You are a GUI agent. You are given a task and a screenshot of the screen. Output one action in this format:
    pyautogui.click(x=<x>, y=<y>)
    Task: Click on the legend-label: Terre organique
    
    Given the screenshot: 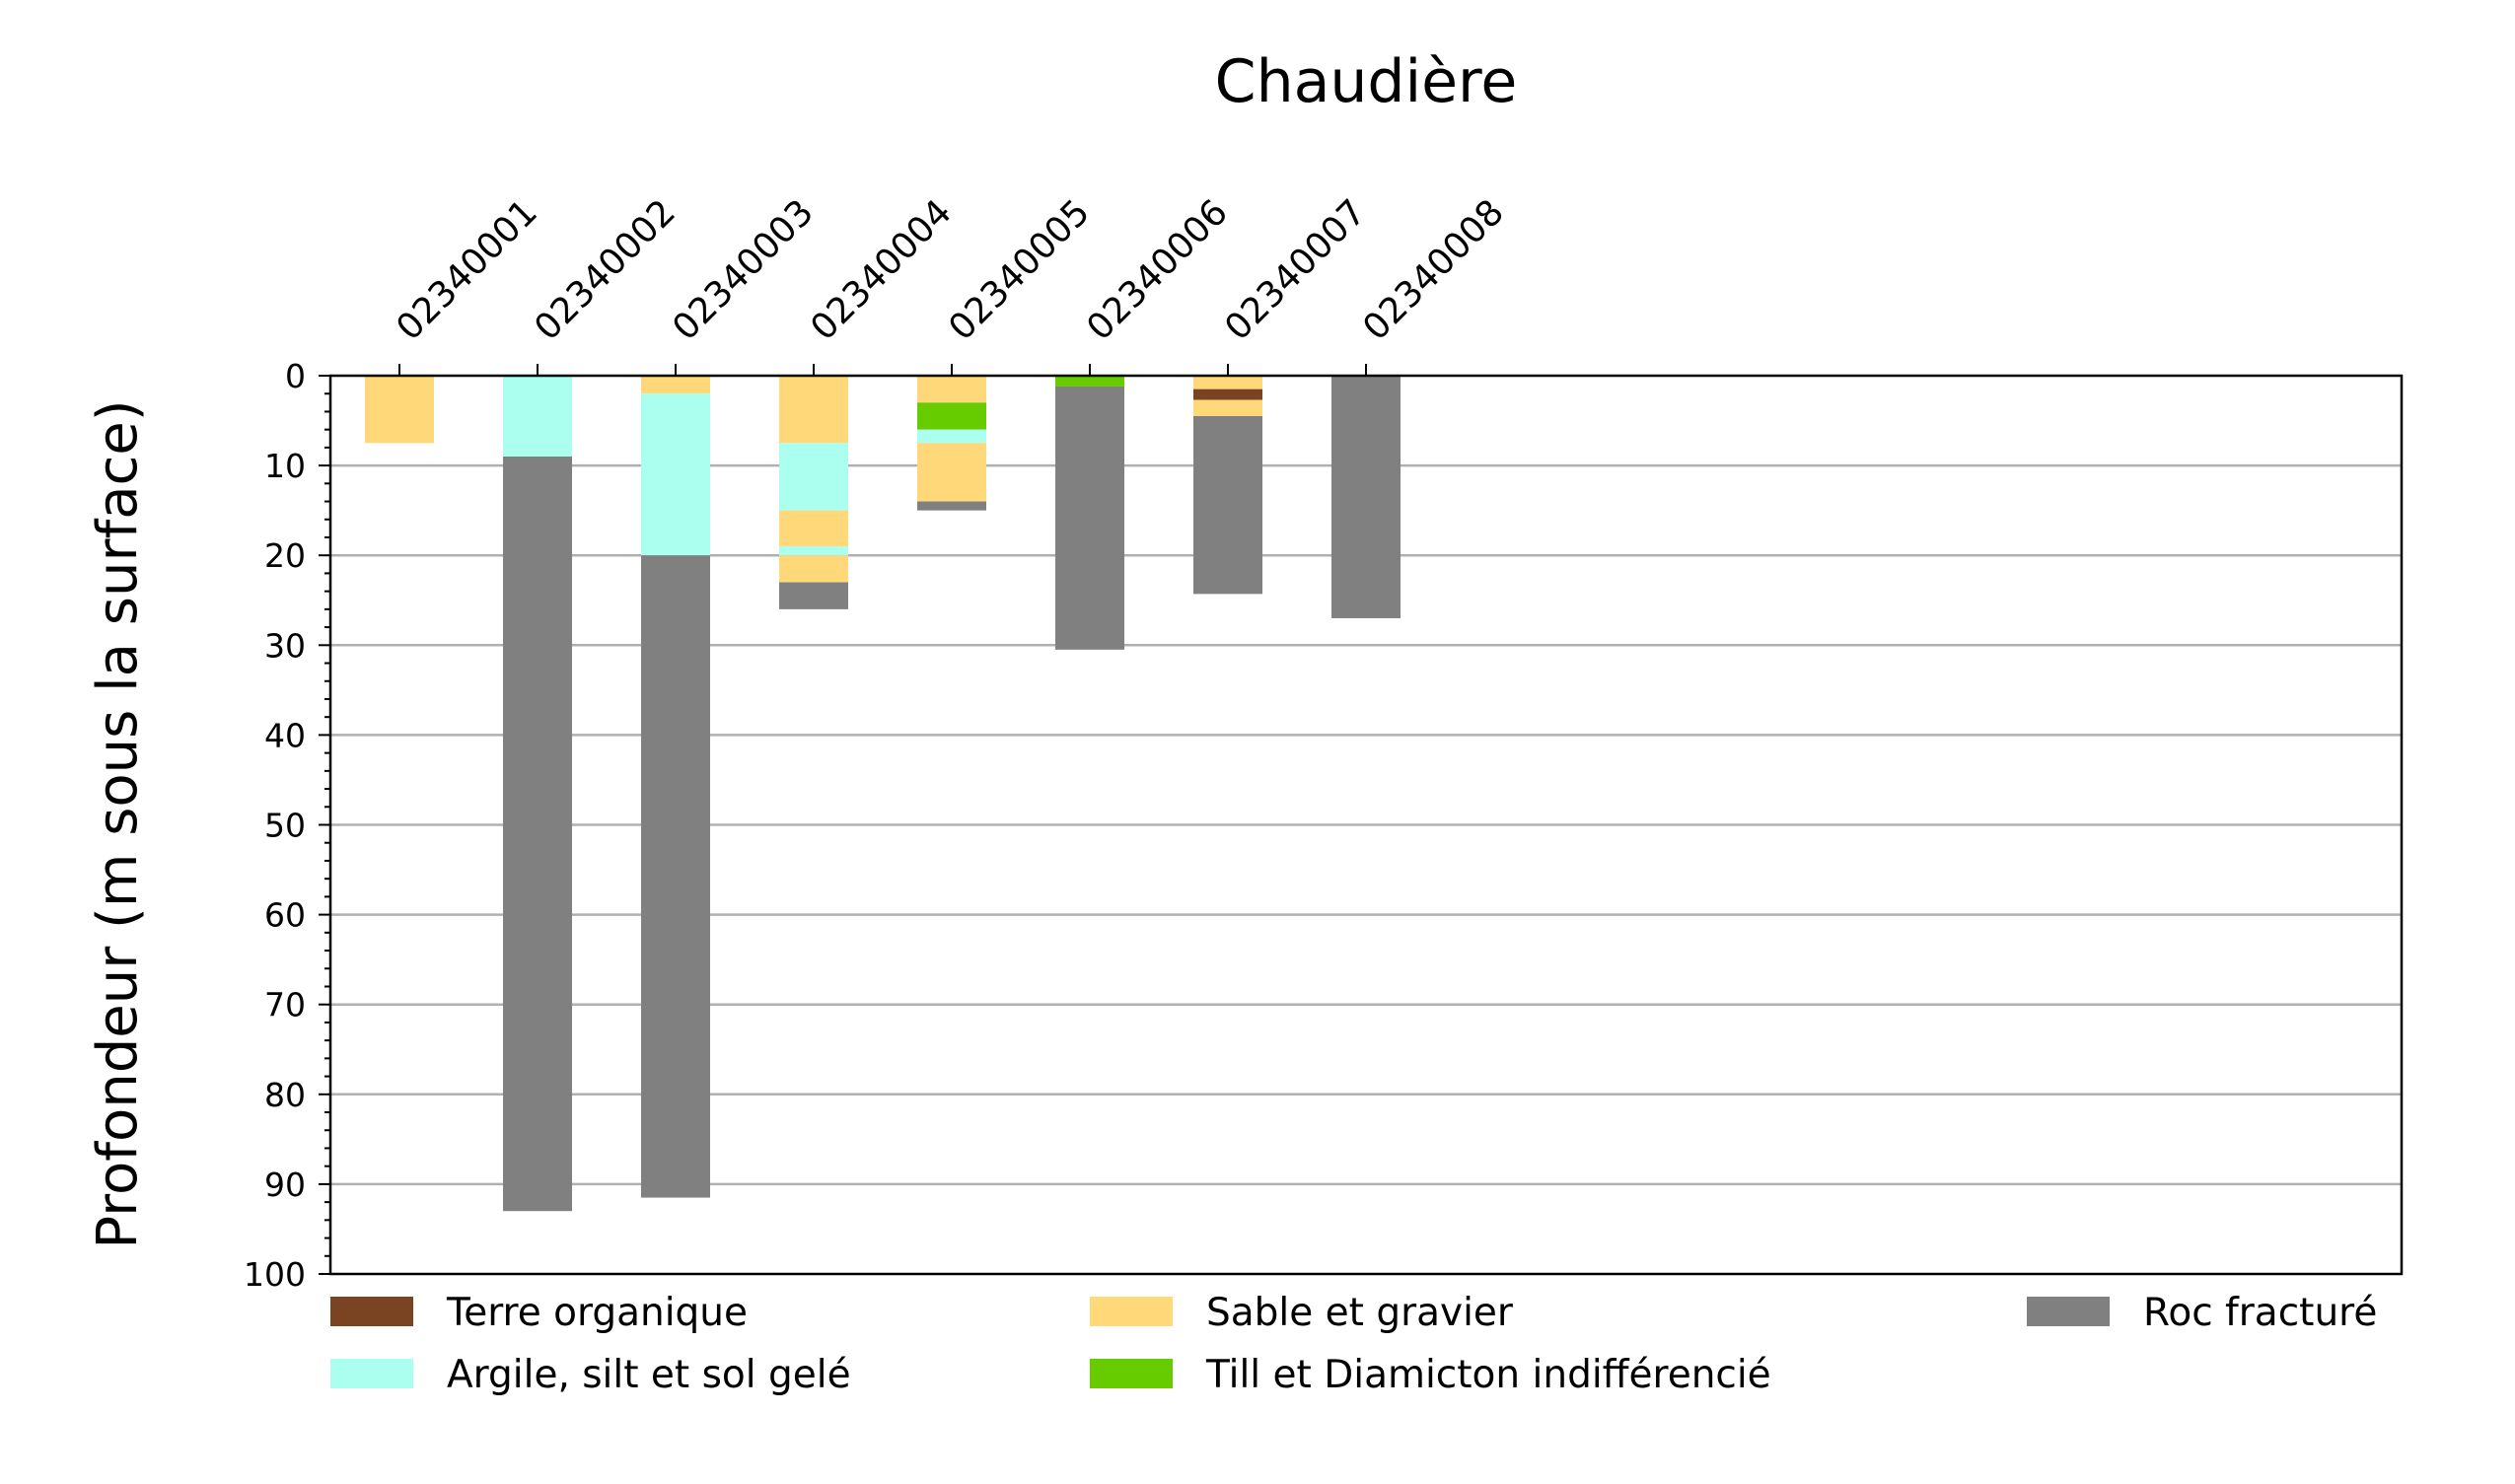 What is the action you would take?
    pyautogui.click(x=597, y=1313)
    